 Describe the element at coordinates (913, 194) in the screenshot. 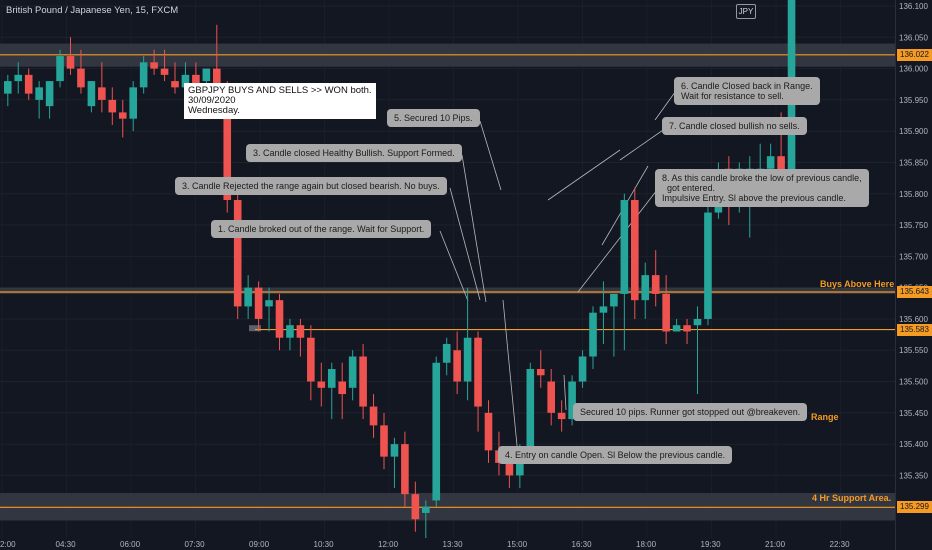

I see `price-tick-label: 135.800` at that location.